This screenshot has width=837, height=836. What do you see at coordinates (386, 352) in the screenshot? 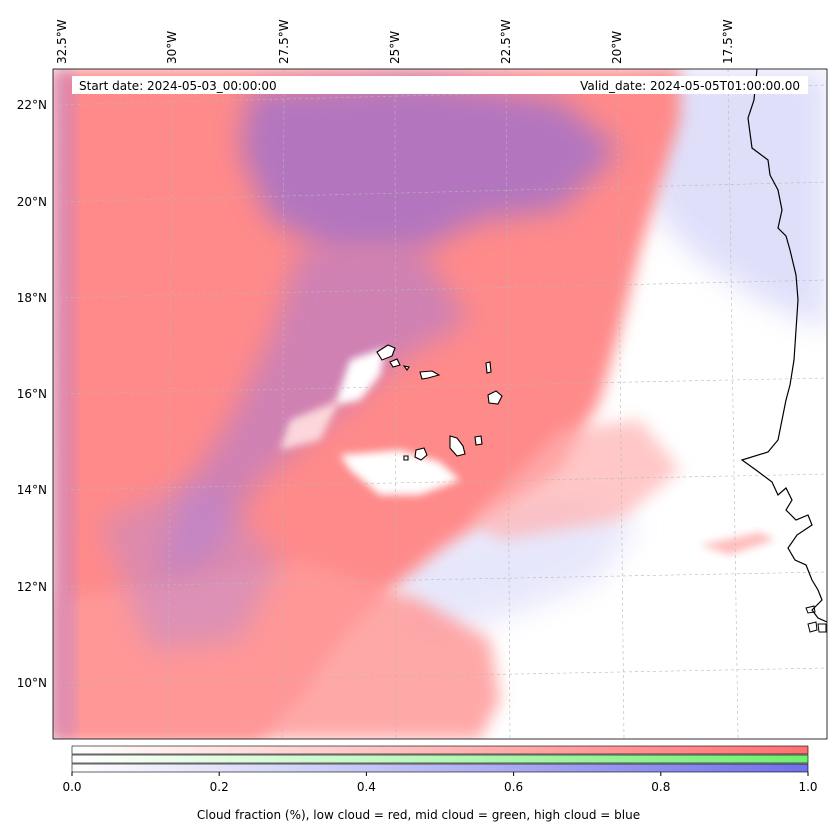
I see `island-santo-antao` at bounding box center [386, 352].